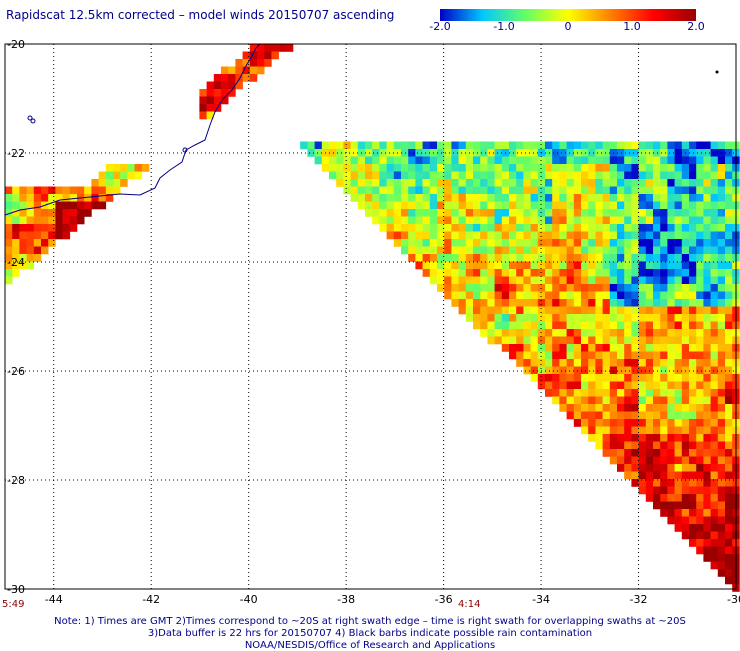 The image size is (740, 651). Describe the element at coordinates (54, 599) in the screenshot. I see `longitude-tick-label: -44` at that location.